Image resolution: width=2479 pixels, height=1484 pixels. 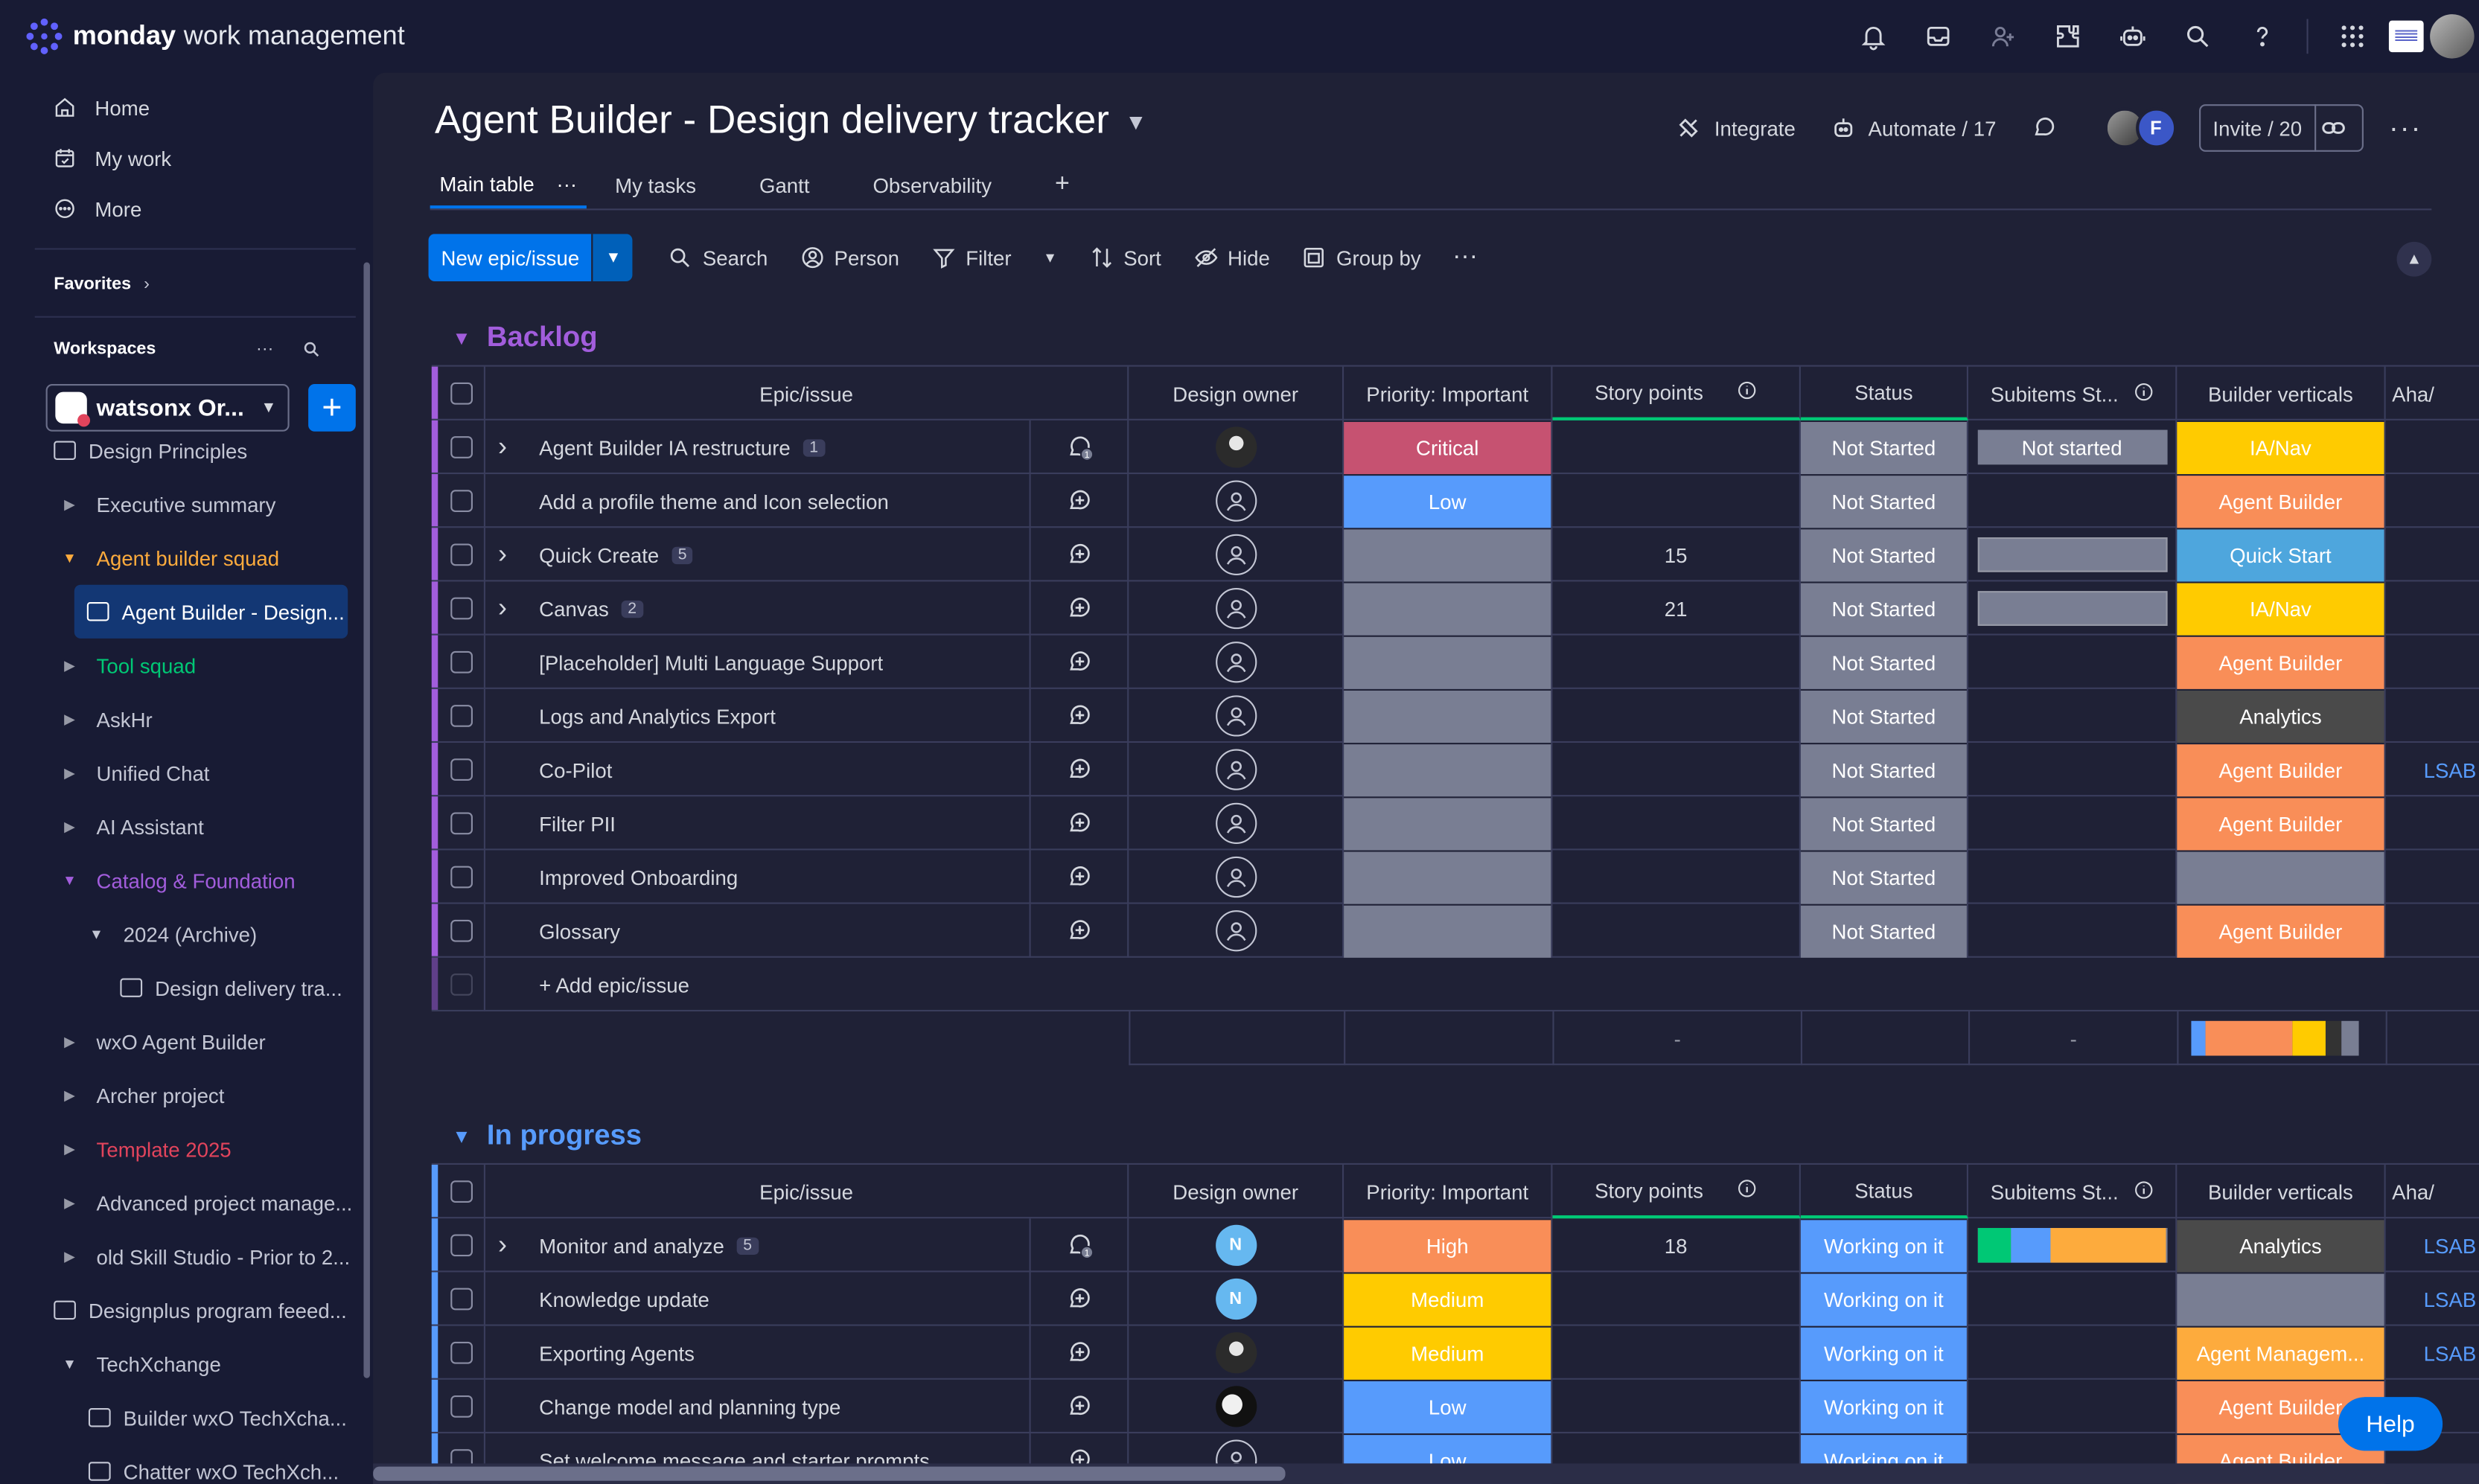 What do you see at coordinates (683, 555) in the screenshot?
I see `subitems-count-badge: 5` at bounding box center [683, 555].